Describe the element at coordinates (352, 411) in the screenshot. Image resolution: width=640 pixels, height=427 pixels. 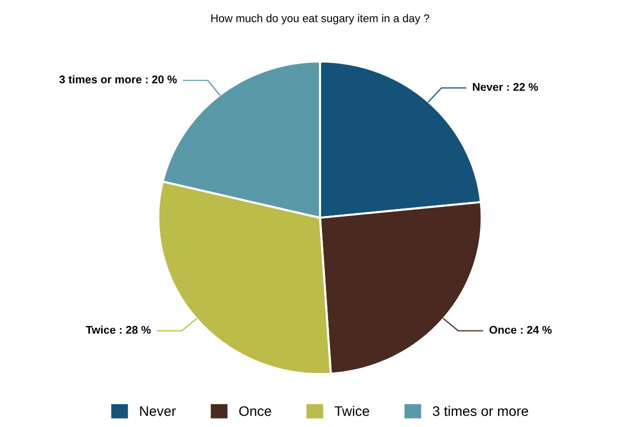
I see `legend-label: Twice` at that location.